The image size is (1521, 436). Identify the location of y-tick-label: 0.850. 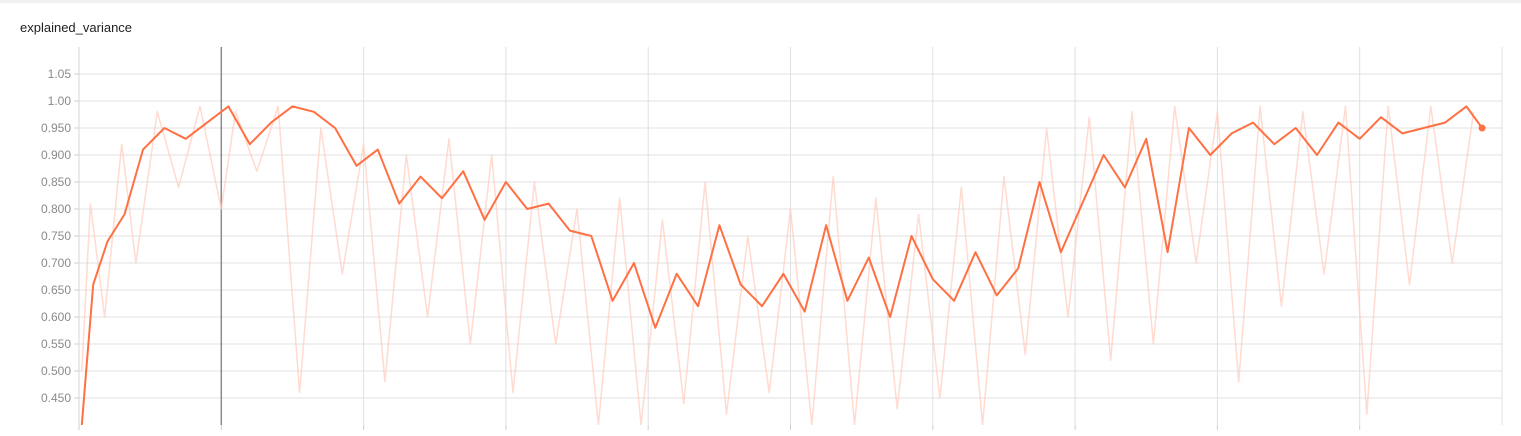
(56, 182).